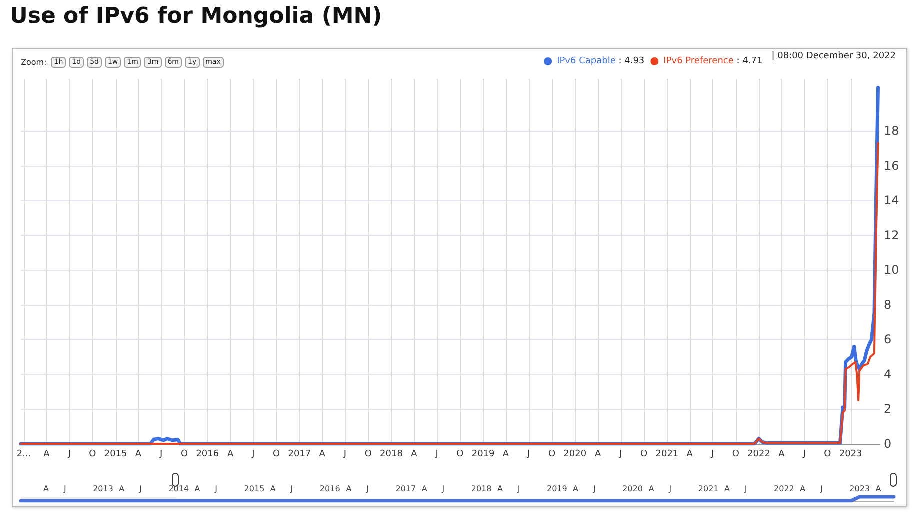  What do you see at coordinates (179, 489) in the screenshot?
I see `x-tick-label: 2014` at bounding box center [179, 489].